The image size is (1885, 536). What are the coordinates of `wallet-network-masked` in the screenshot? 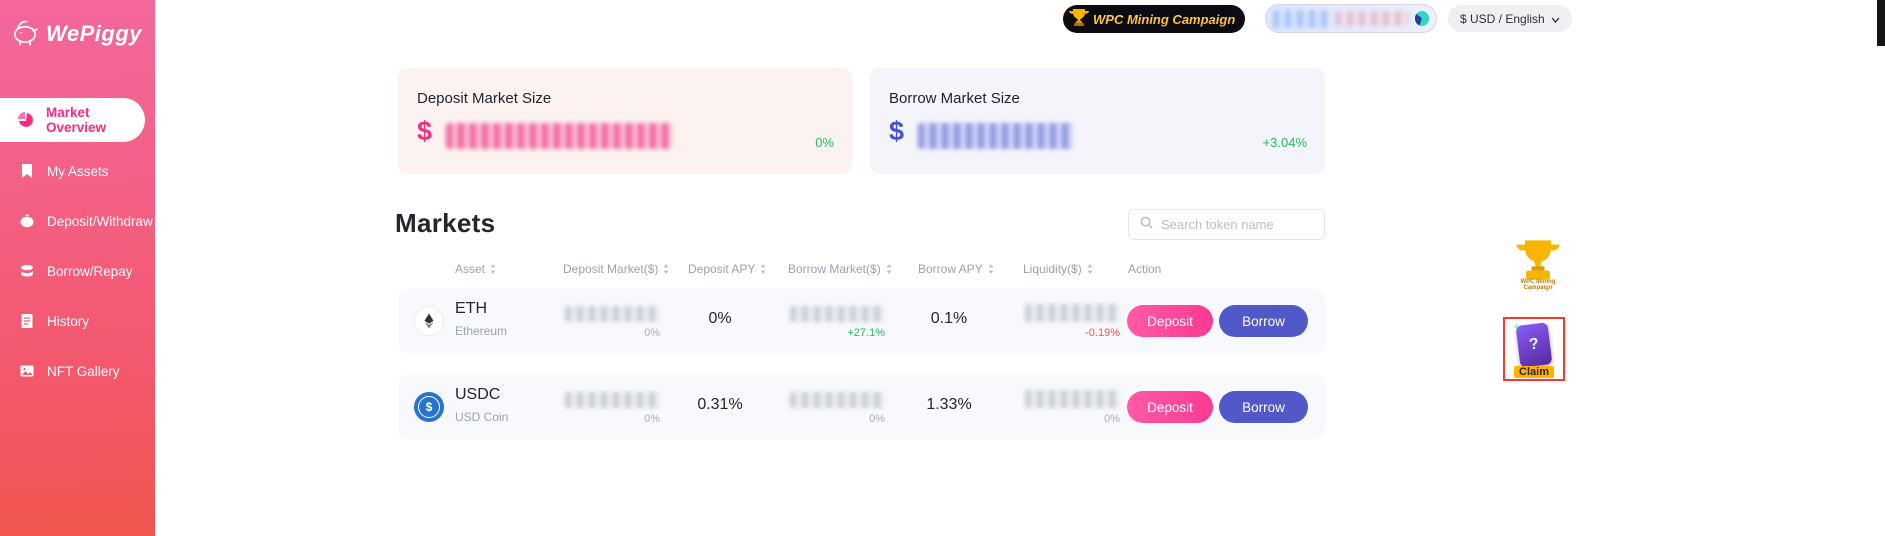 It's located at (1301, 18).